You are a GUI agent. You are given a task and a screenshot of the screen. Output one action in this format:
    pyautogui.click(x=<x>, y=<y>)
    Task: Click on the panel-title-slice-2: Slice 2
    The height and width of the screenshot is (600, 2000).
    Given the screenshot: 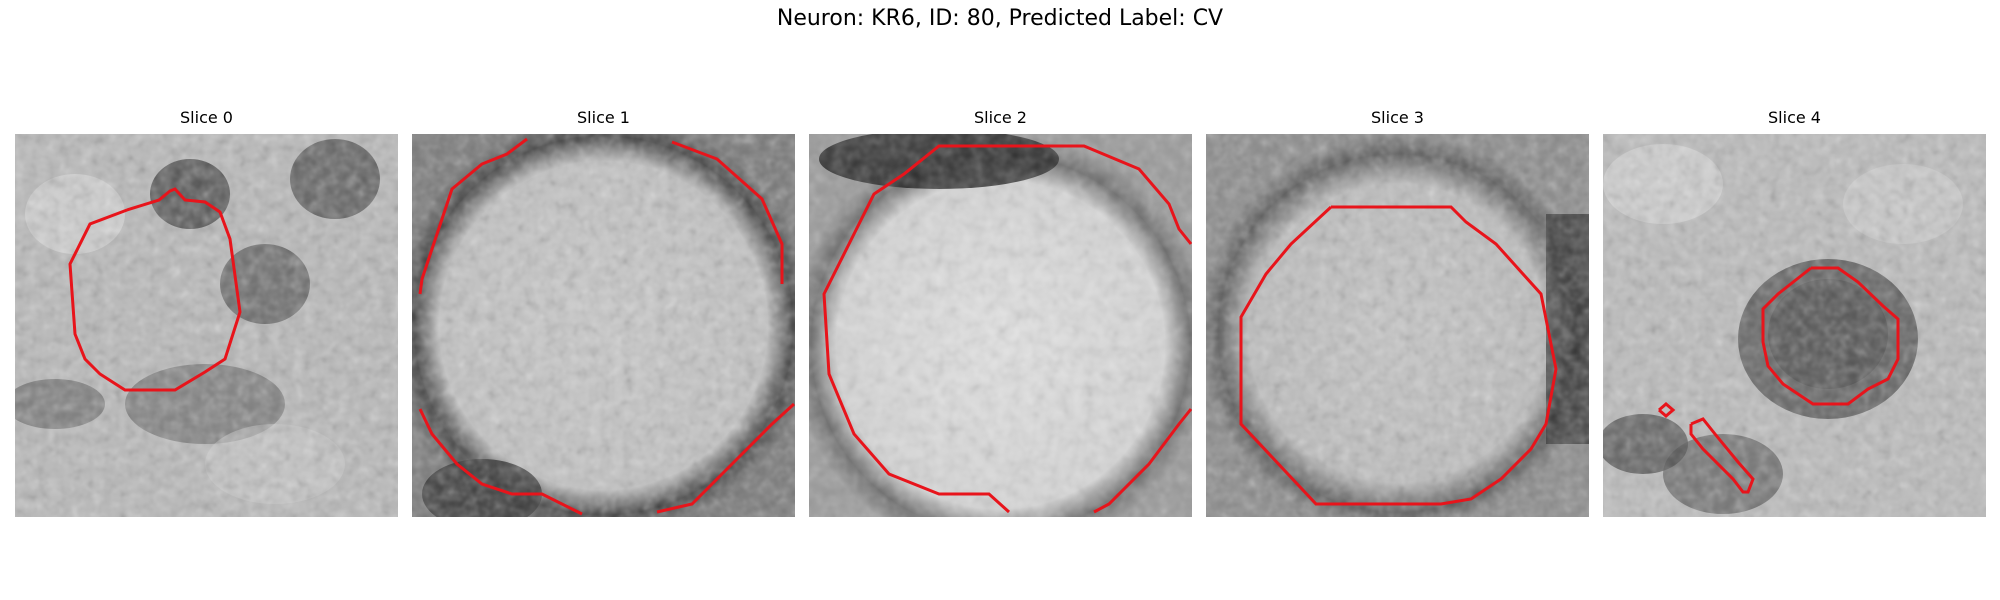 What is the action you would take?
    pyautogui.click(x=1000, y=117)
    